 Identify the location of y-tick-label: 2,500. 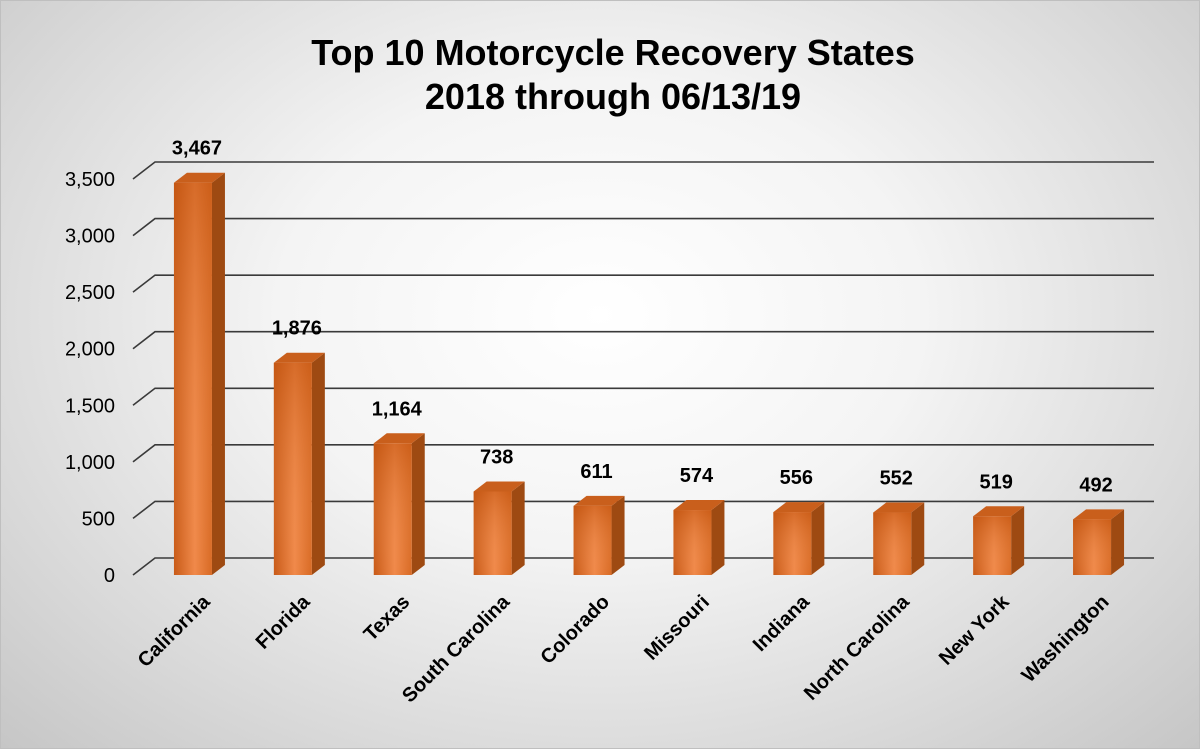
(90, 293).